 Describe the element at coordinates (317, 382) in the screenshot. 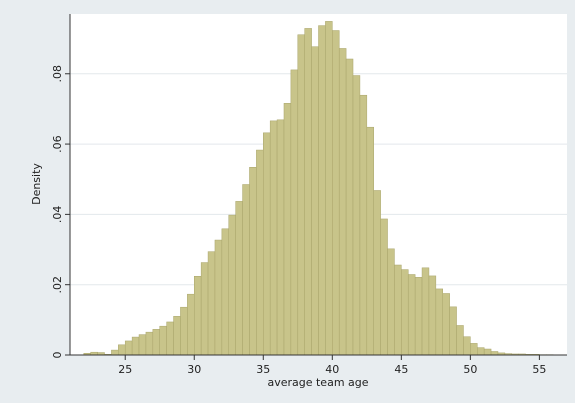

I see `x-axis-title: average team age` at that location.